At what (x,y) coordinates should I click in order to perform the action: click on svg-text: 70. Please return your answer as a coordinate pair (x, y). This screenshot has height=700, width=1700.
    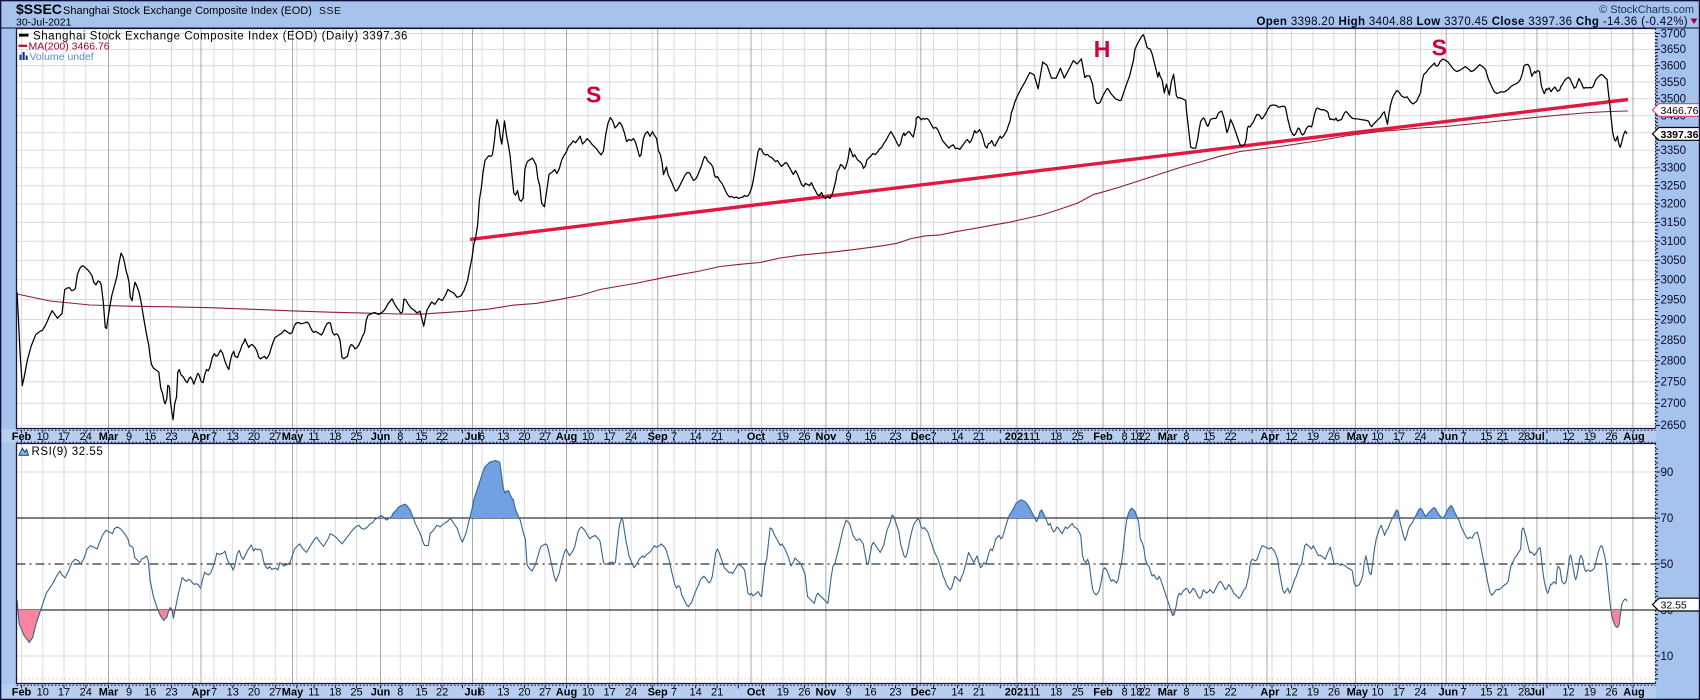
    Looking at the image, I should click on (1667, 519).